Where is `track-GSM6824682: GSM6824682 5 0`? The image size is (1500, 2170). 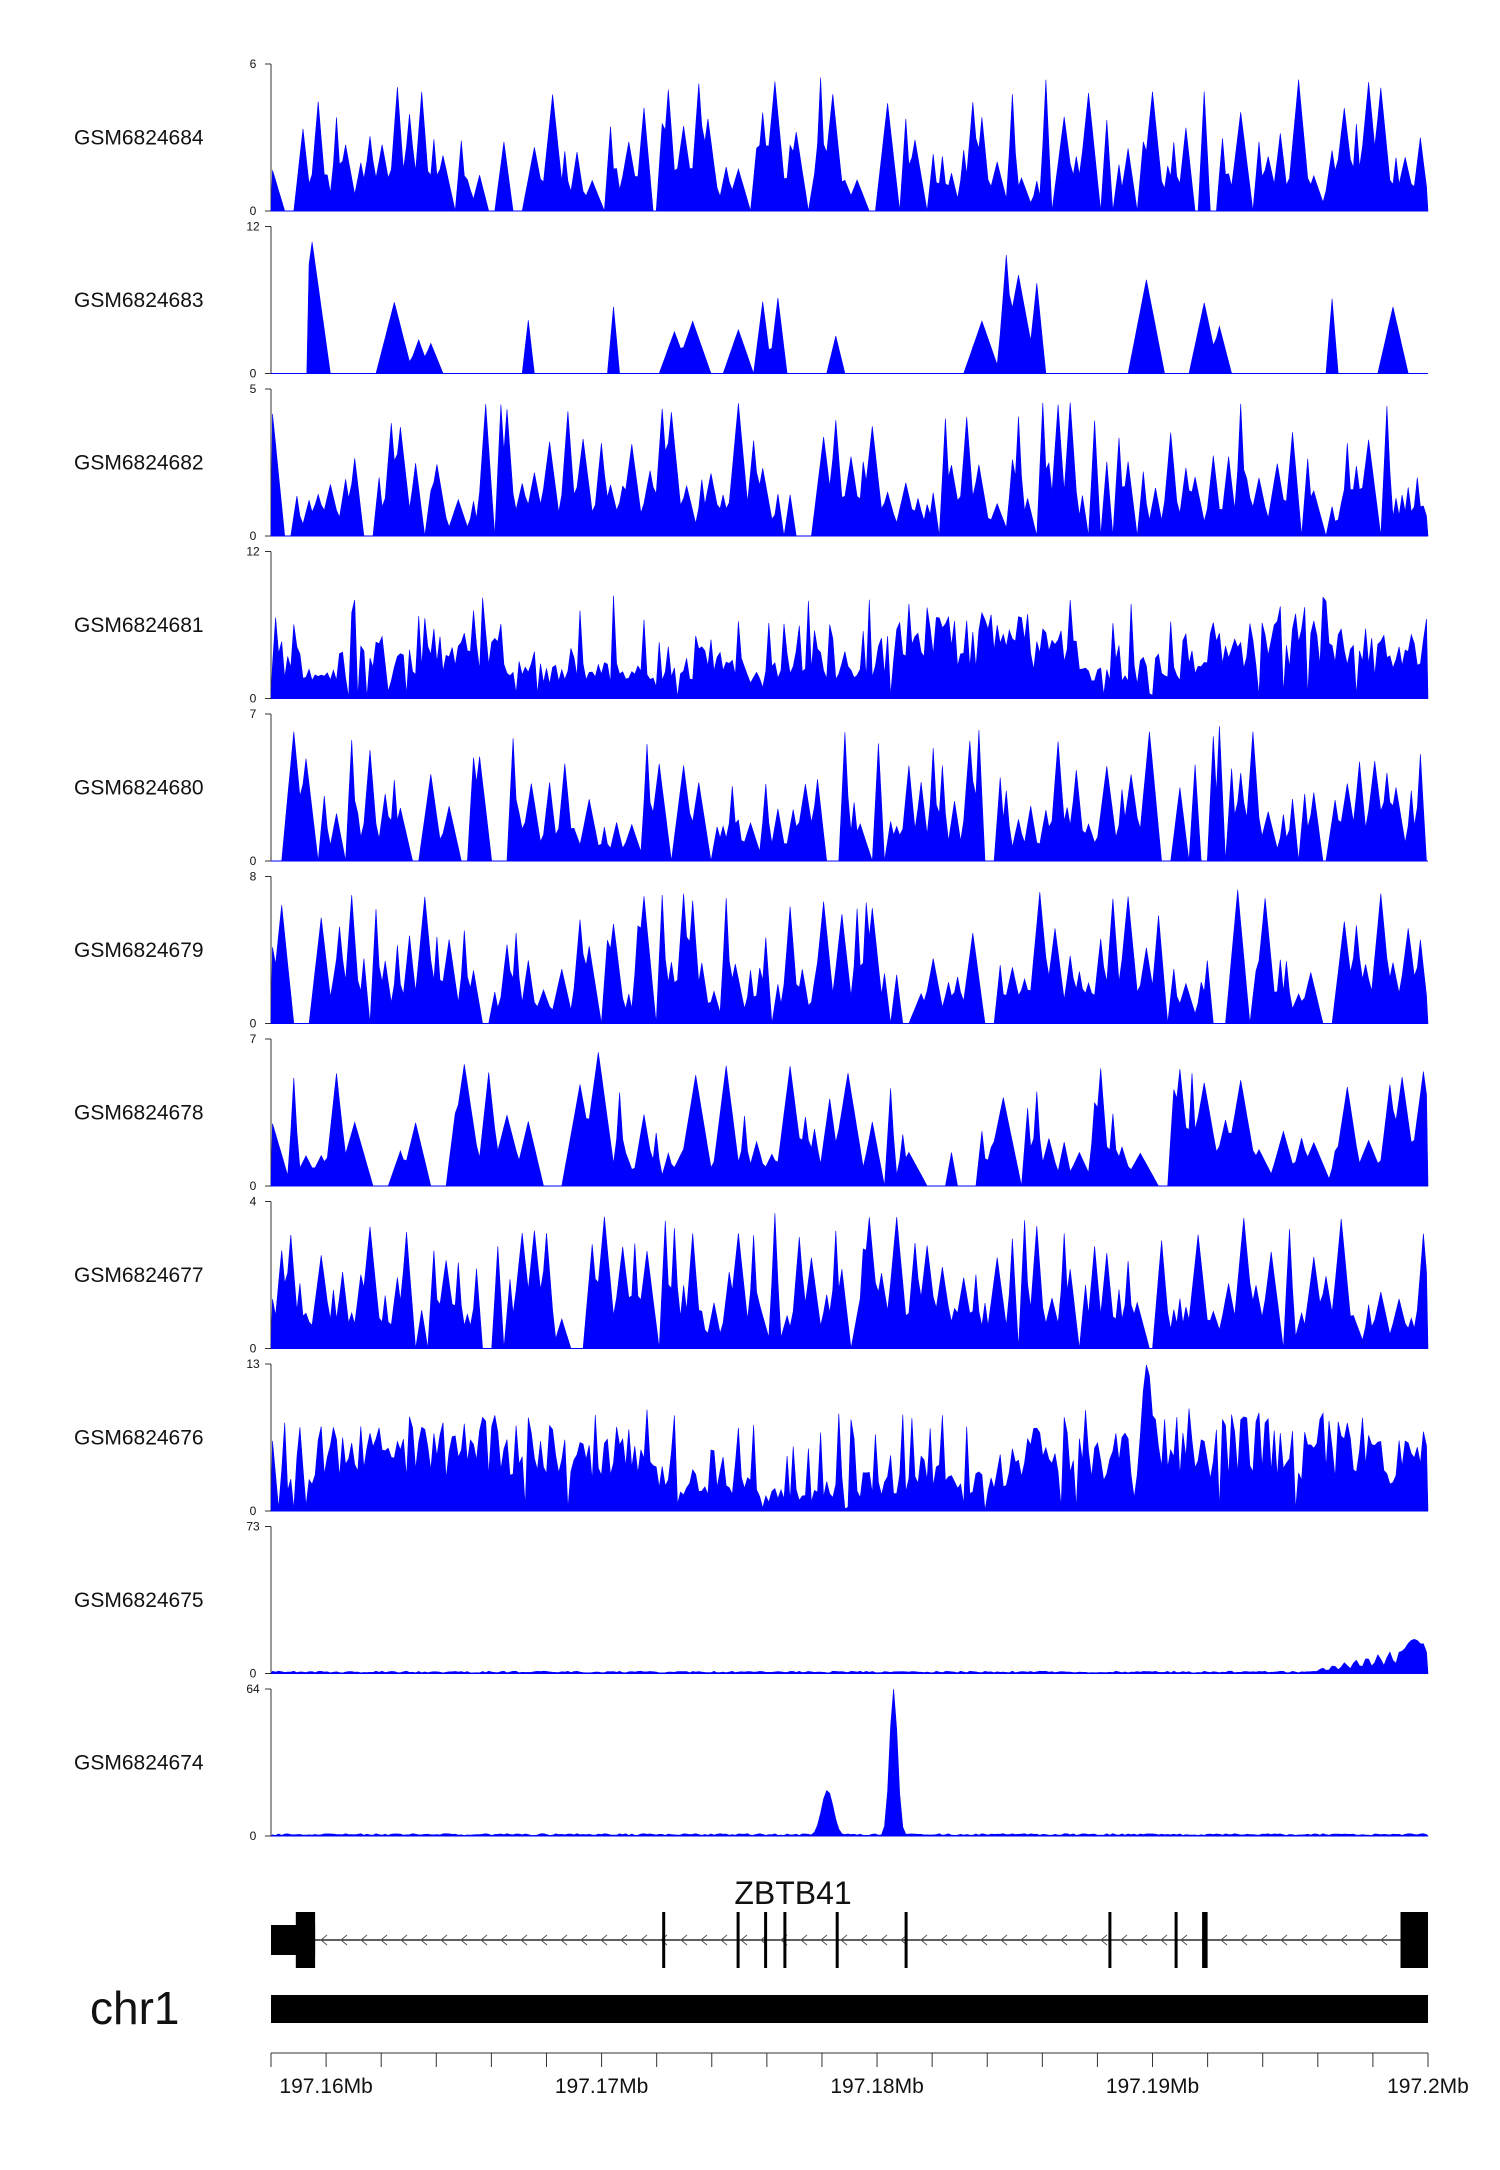 track-GSM6824682: GSM6824682 5 0 is located at coordinates (751, 462).